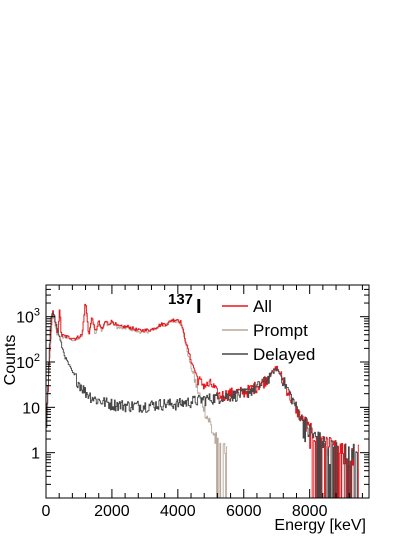 The height and width of the screenshot is (537, 415). Describe the element at coordinates (310, 511) in the screenshot. I see `x-tick-label: 8000` at that location.